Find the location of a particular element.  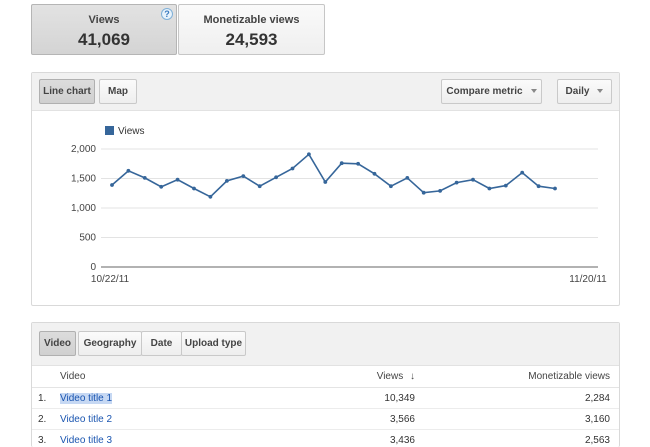

y-tick-label: 1,000 is located at coordinates (83, 208).